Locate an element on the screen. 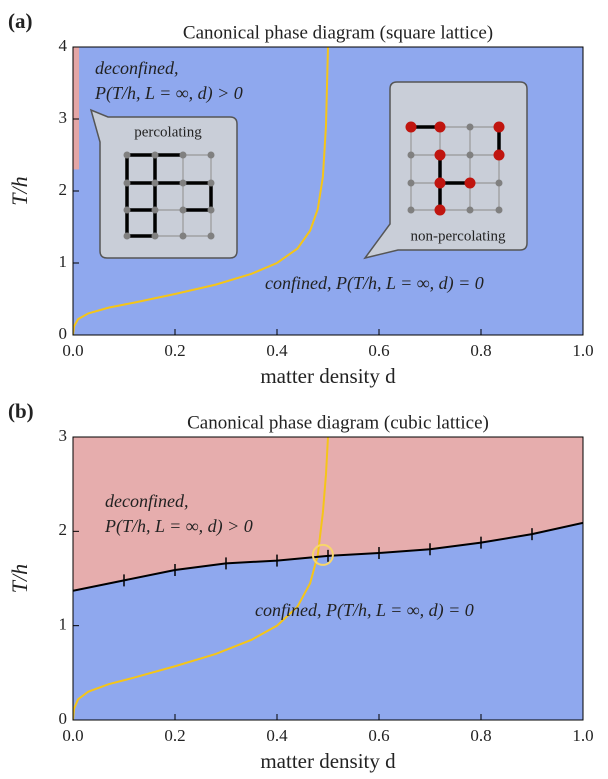 Image resolution: width=608 pixels, height=779 pixels. inset-label: non-percolating is located at coordinates (458, 236).